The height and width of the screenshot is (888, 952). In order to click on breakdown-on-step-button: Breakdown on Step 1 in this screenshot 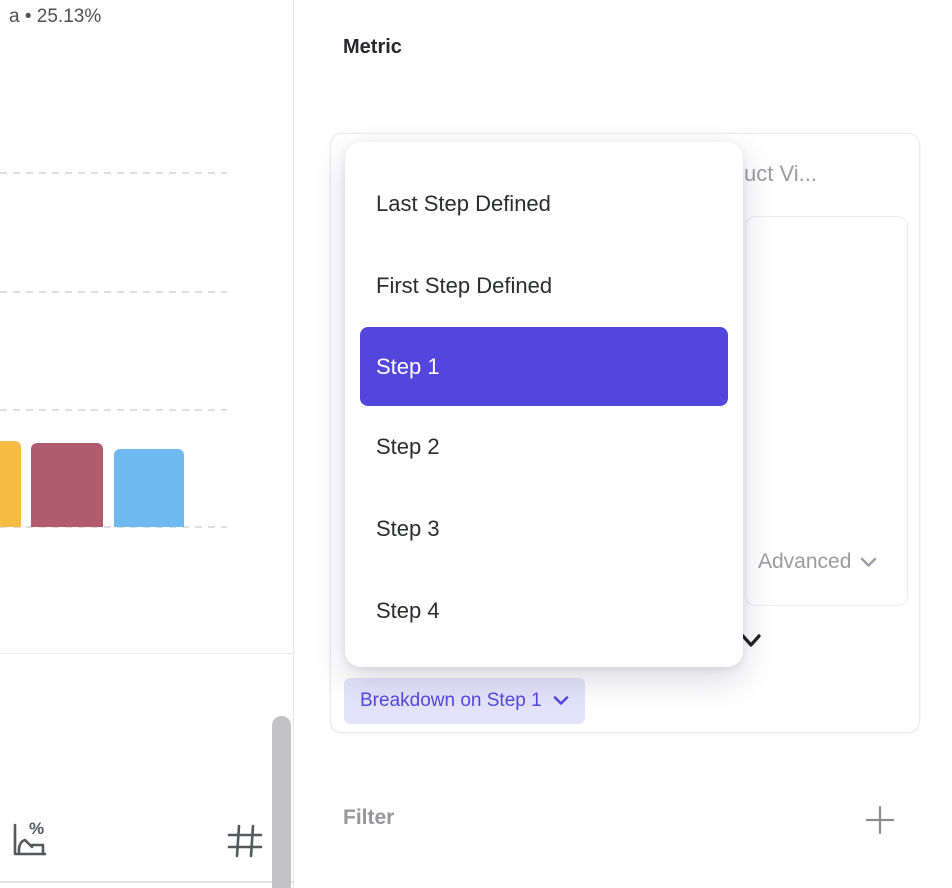, I will do `click(464, 701)`.